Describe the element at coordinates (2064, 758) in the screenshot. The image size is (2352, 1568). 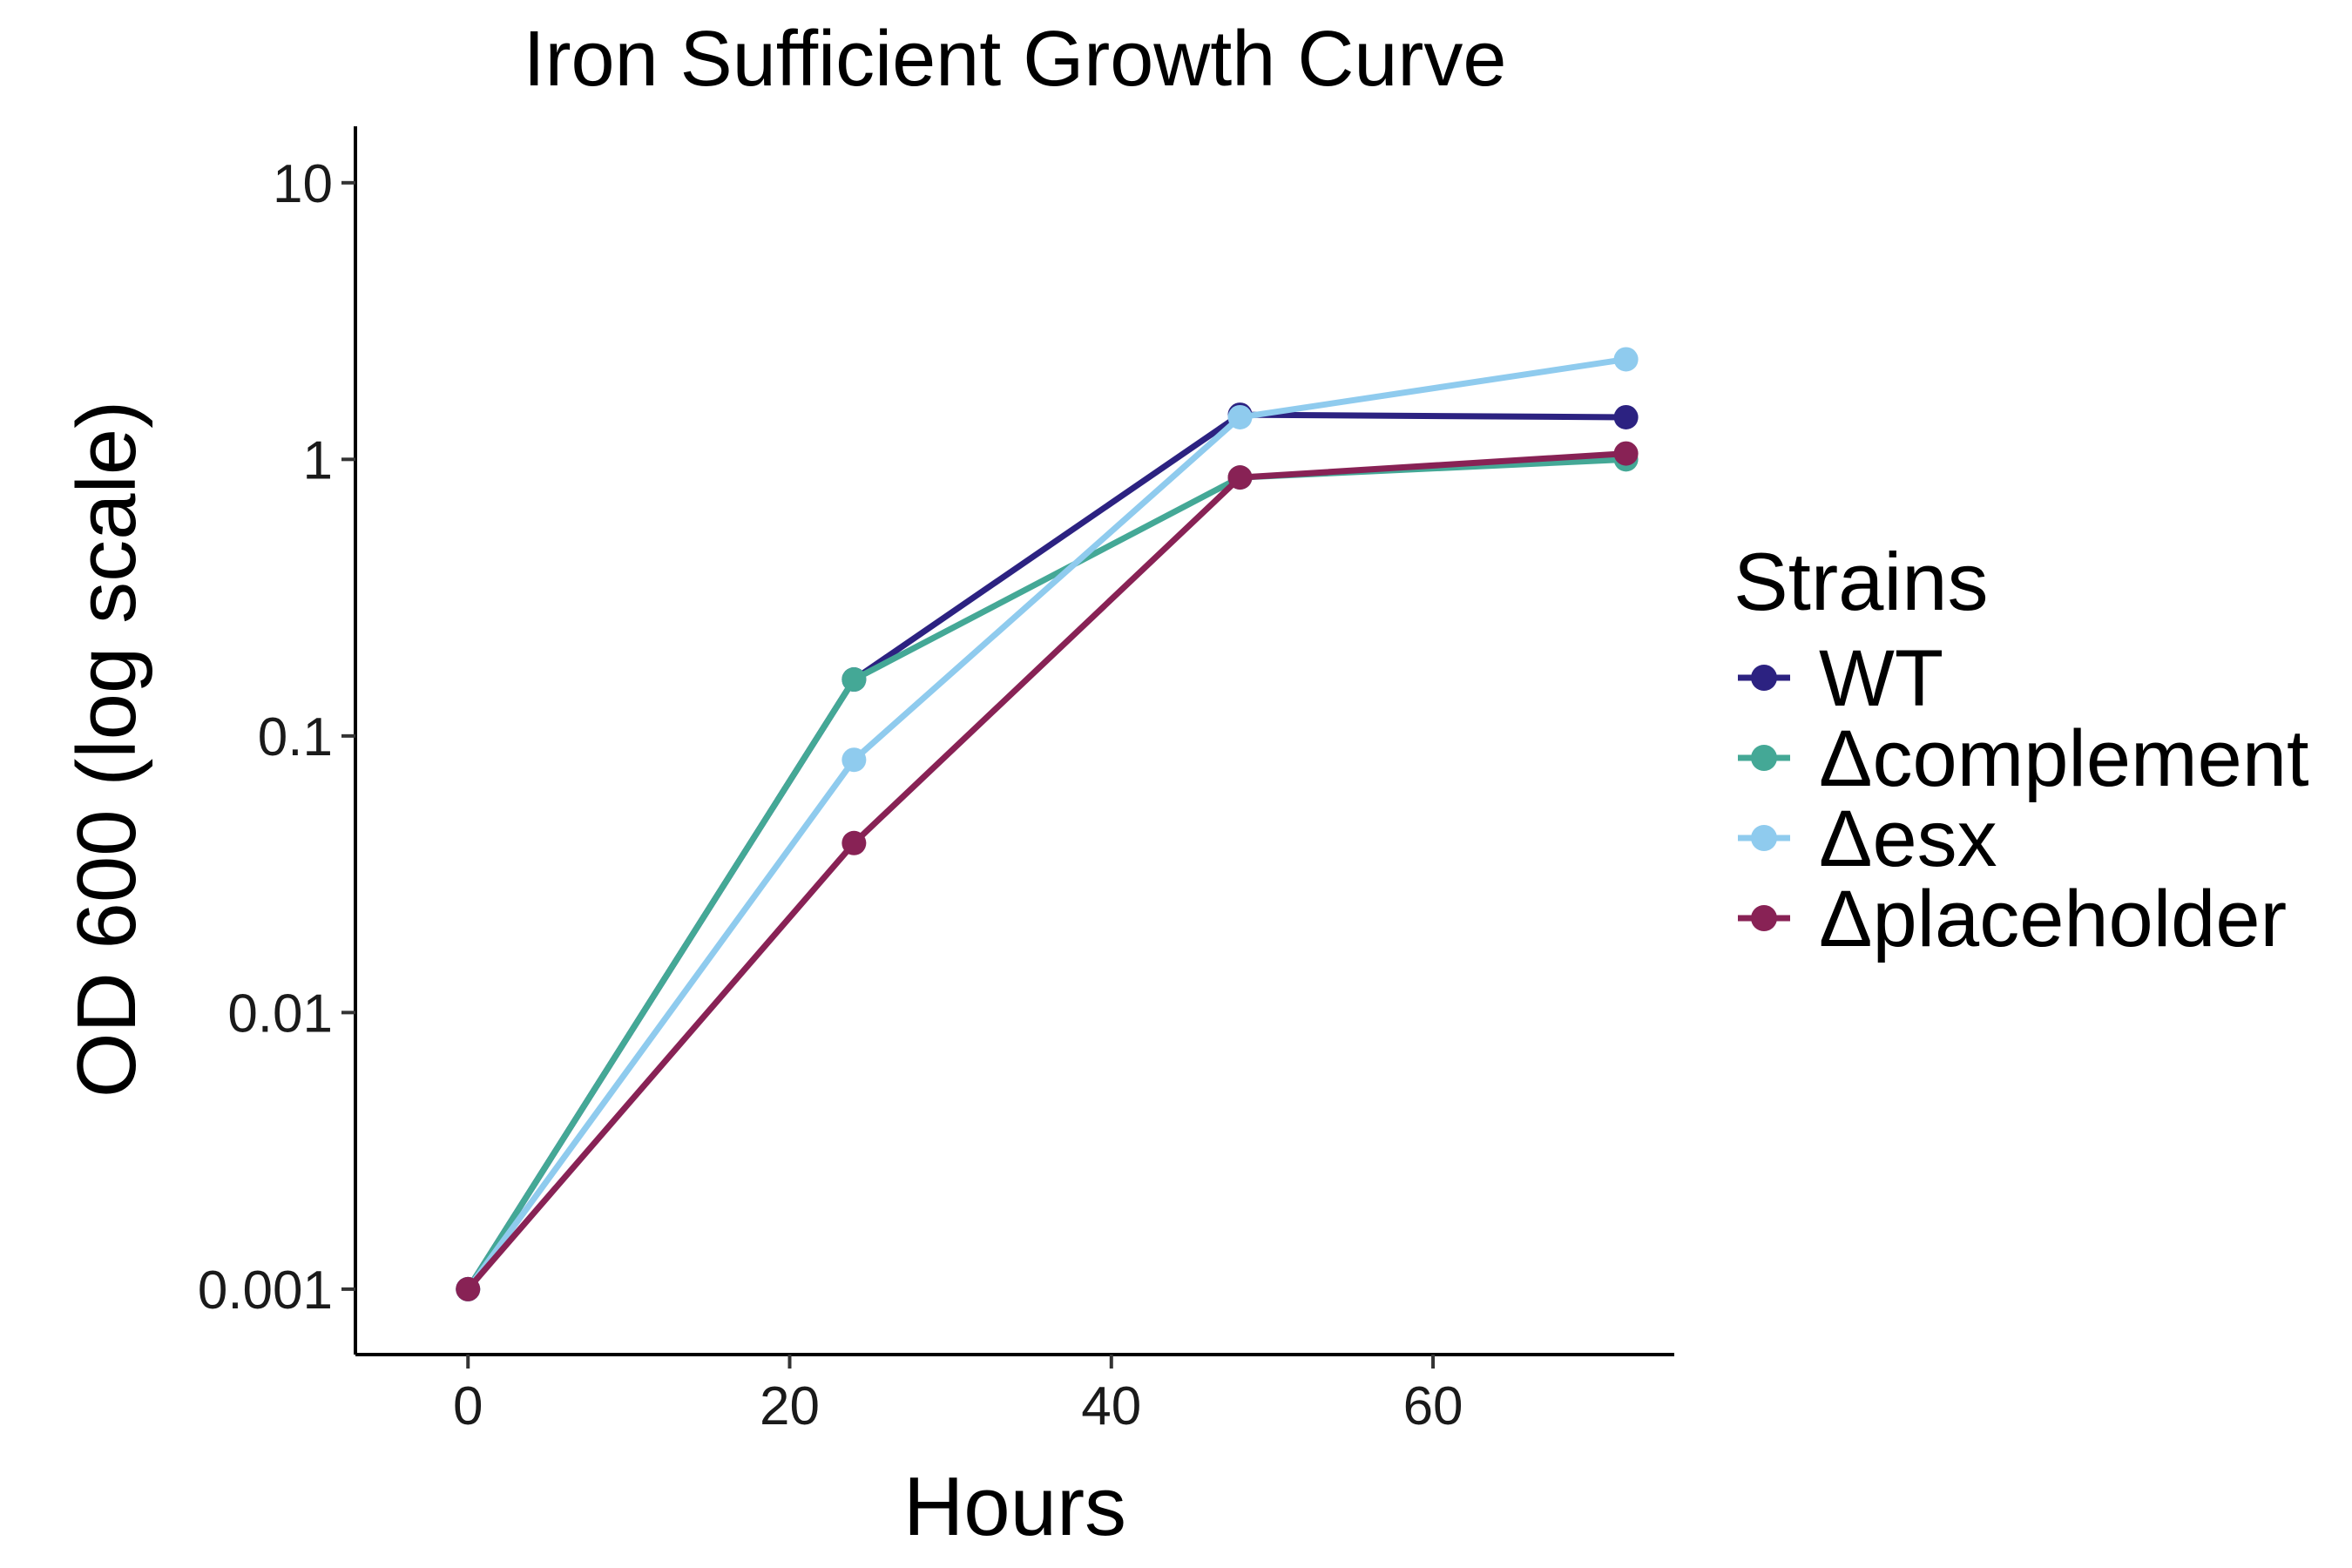
I see `legend-label: Δcomplement` at that location.